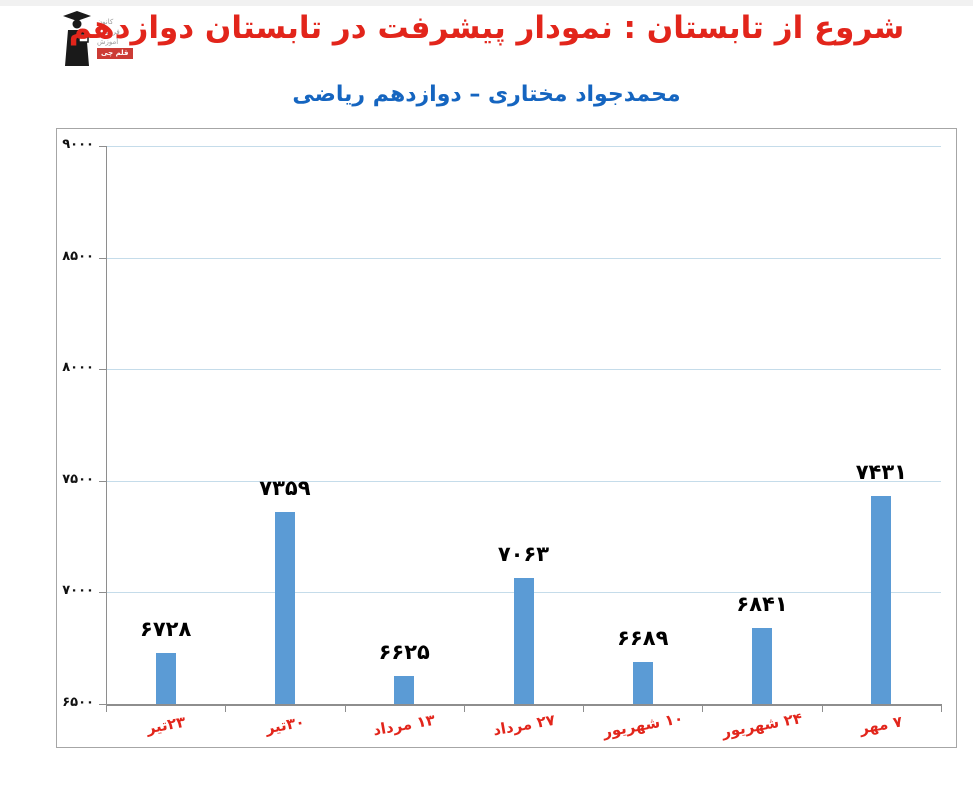 The image size is (973, 799). What do you see at coordinates (78, 591) in the screenshot?
I see `y-axis-label: ۷۰۰۰` at bounding box center [78, 591].